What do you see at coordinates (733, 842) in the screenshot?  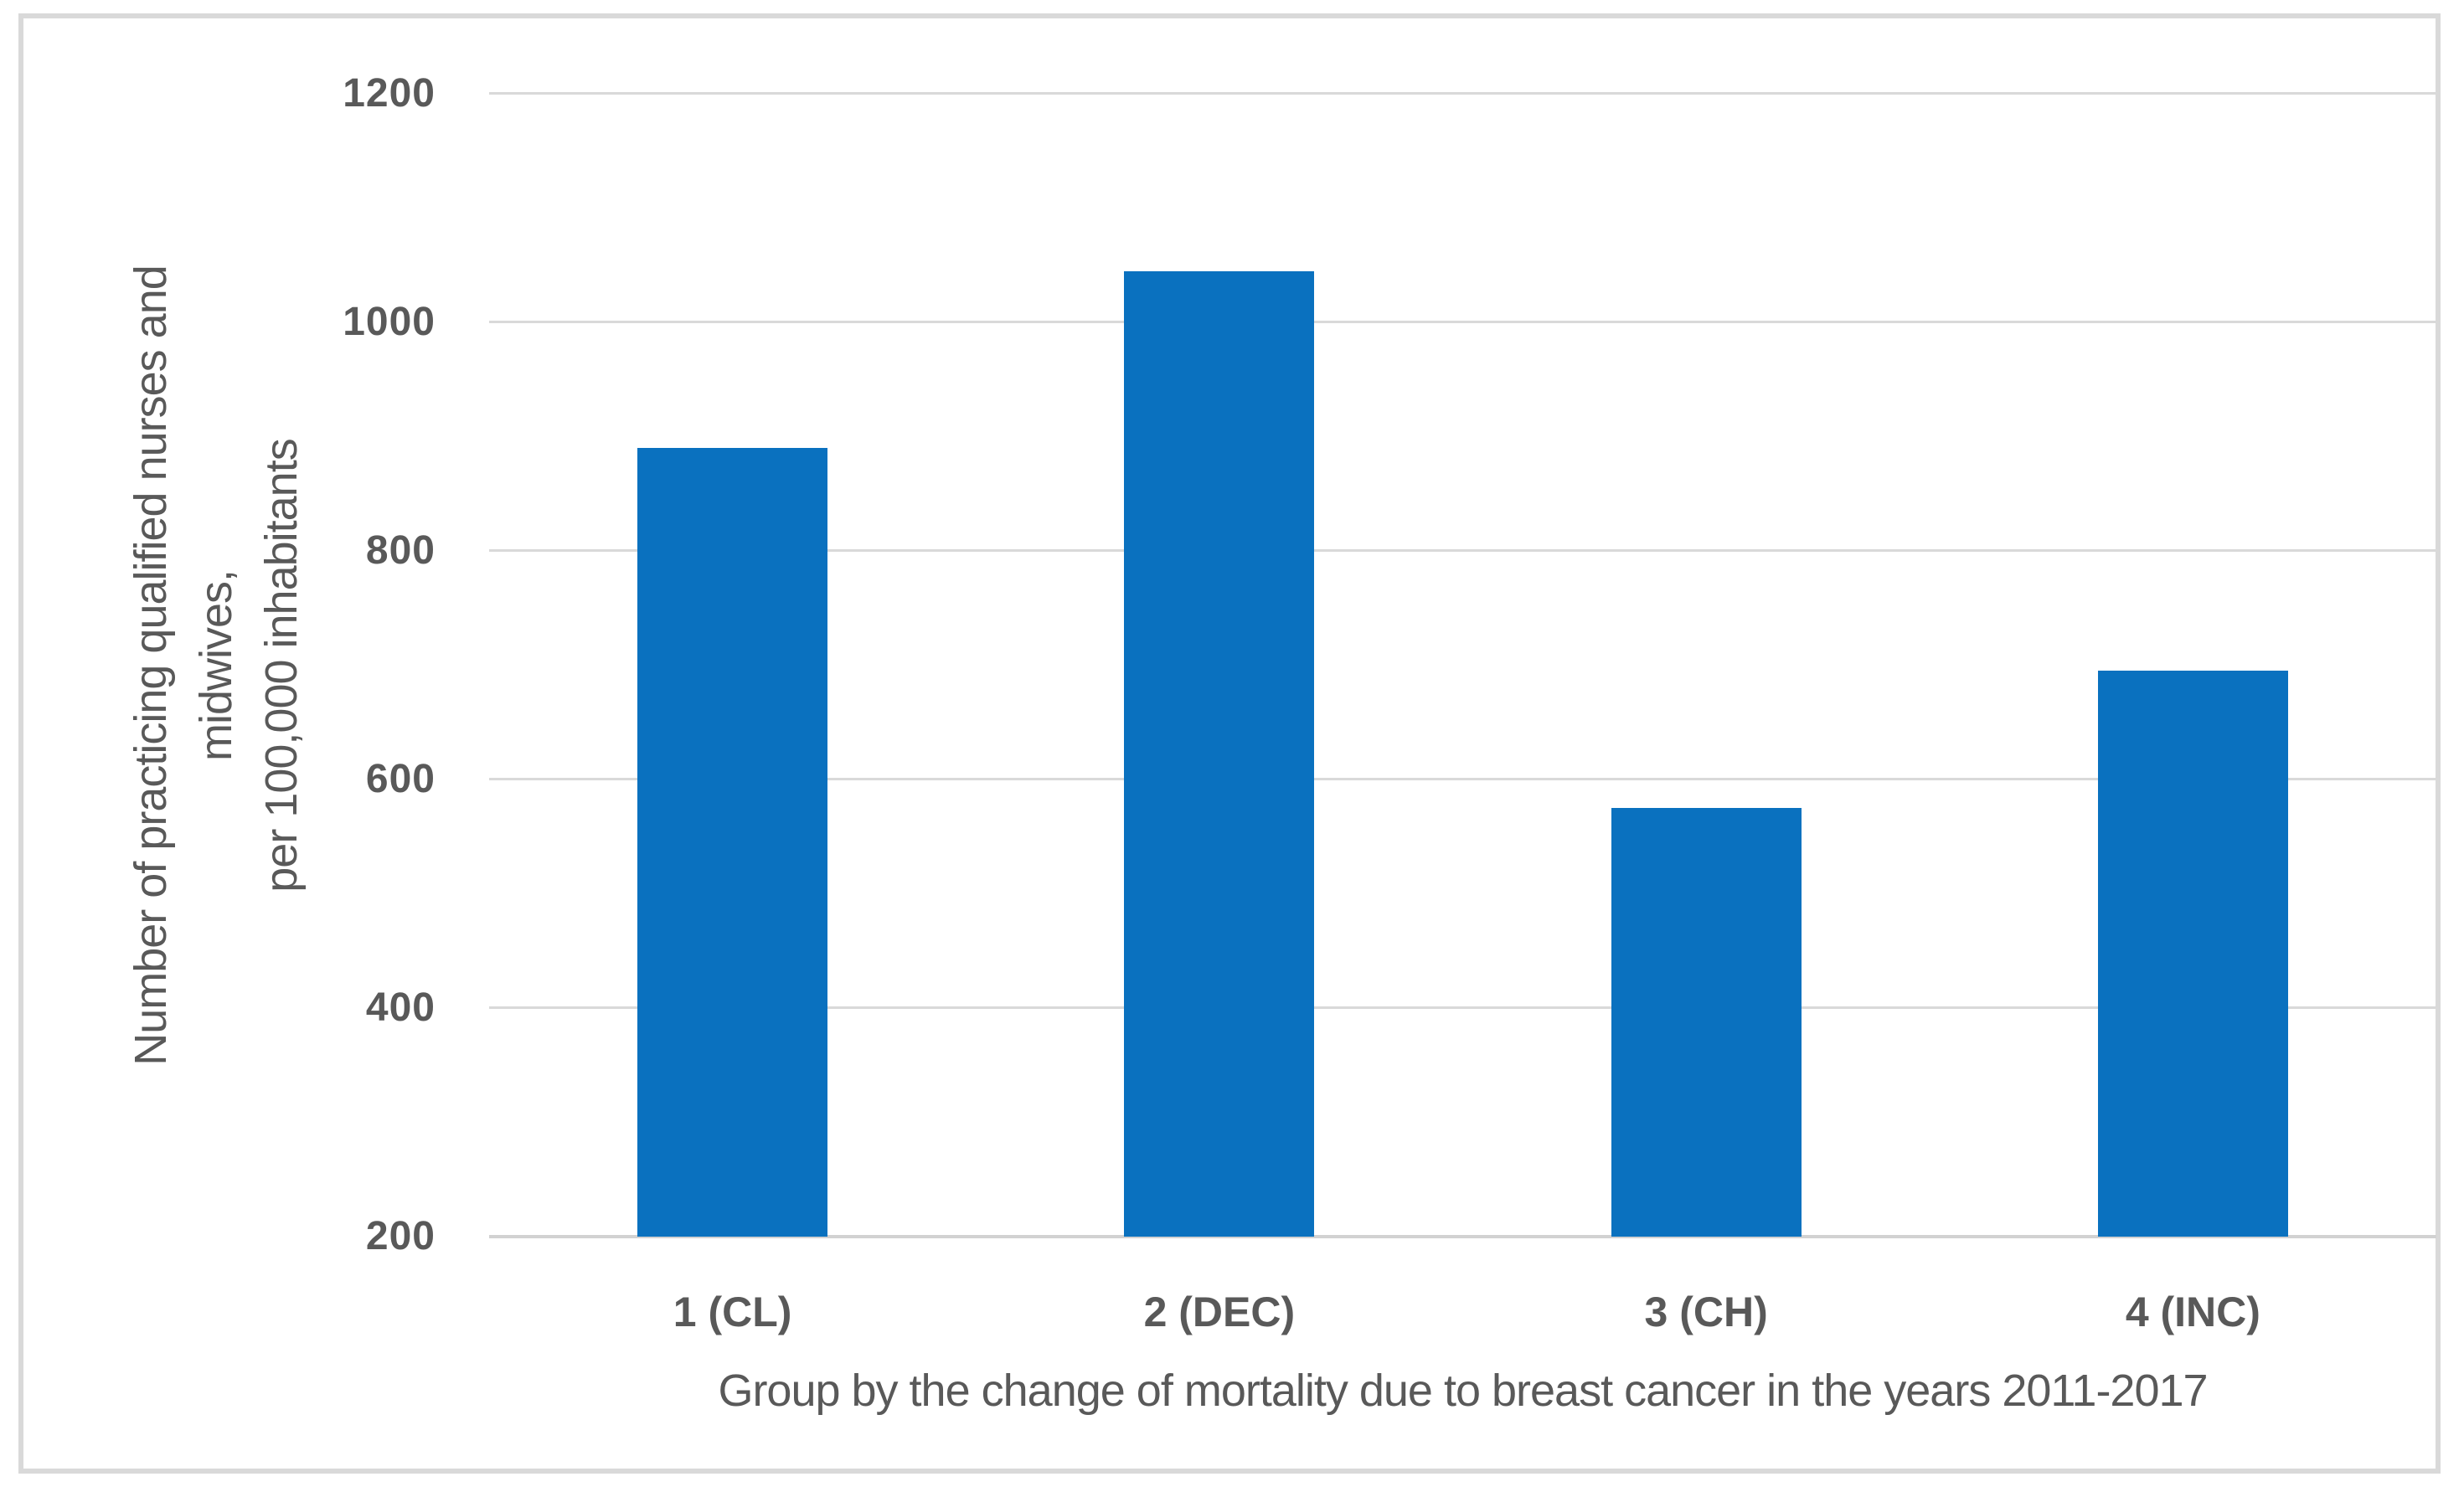 I see `bar-1-cl` at bounding box center [733, 842].